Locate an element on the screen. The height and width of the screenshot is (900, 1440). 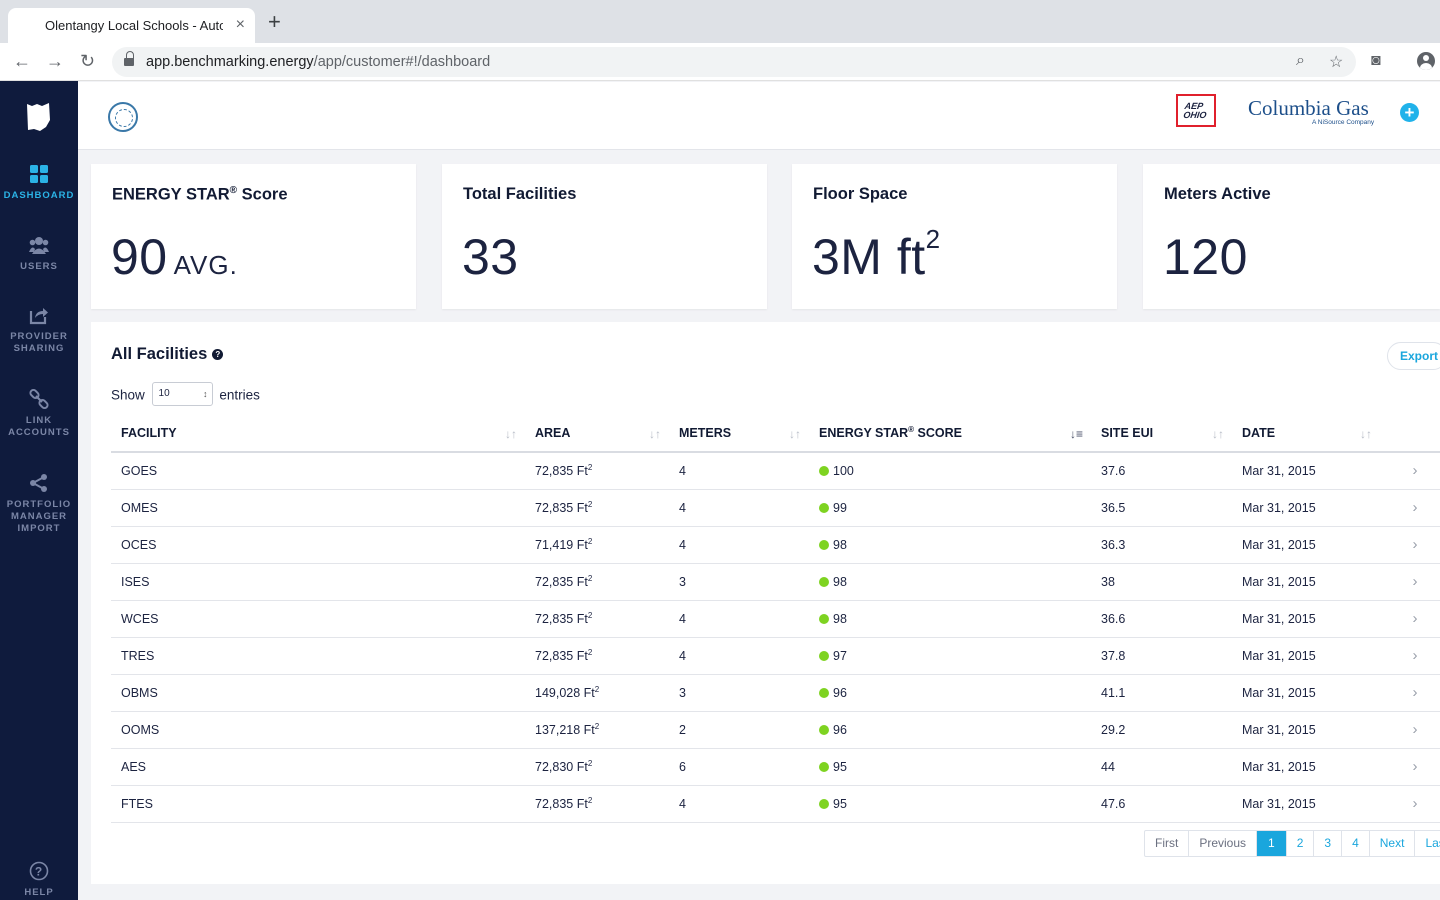
column-header-area: AREA ↓↑ is located at coordinates (597, 434).